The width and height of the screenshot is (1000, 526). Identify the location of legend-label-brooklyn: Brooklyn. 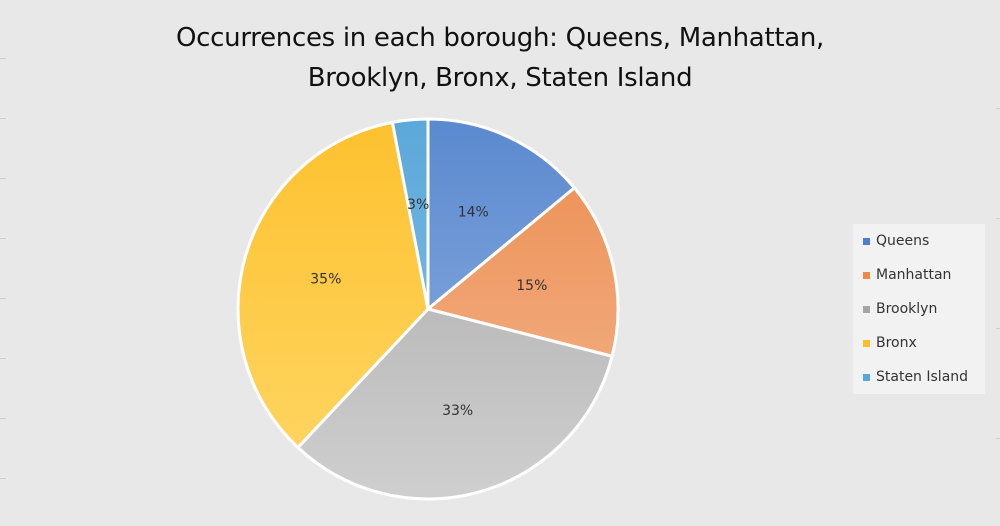
(907, 309).